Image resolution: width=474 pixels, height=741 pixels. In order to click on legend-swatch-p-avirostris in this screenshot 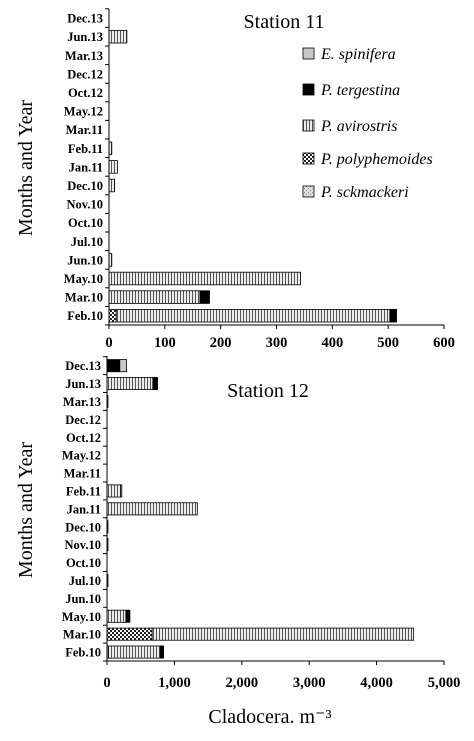, I will do `click(308, 125)`.